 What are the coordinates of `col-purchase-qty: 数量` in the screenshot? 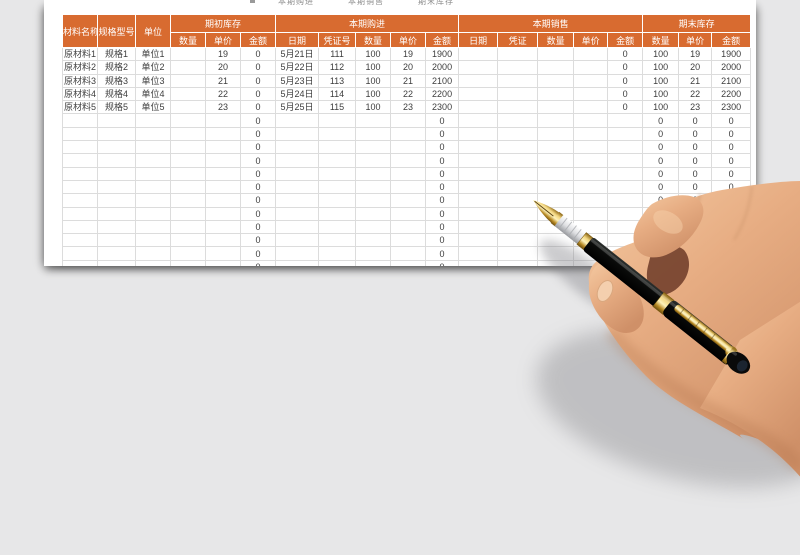 It's located at (373, 40).